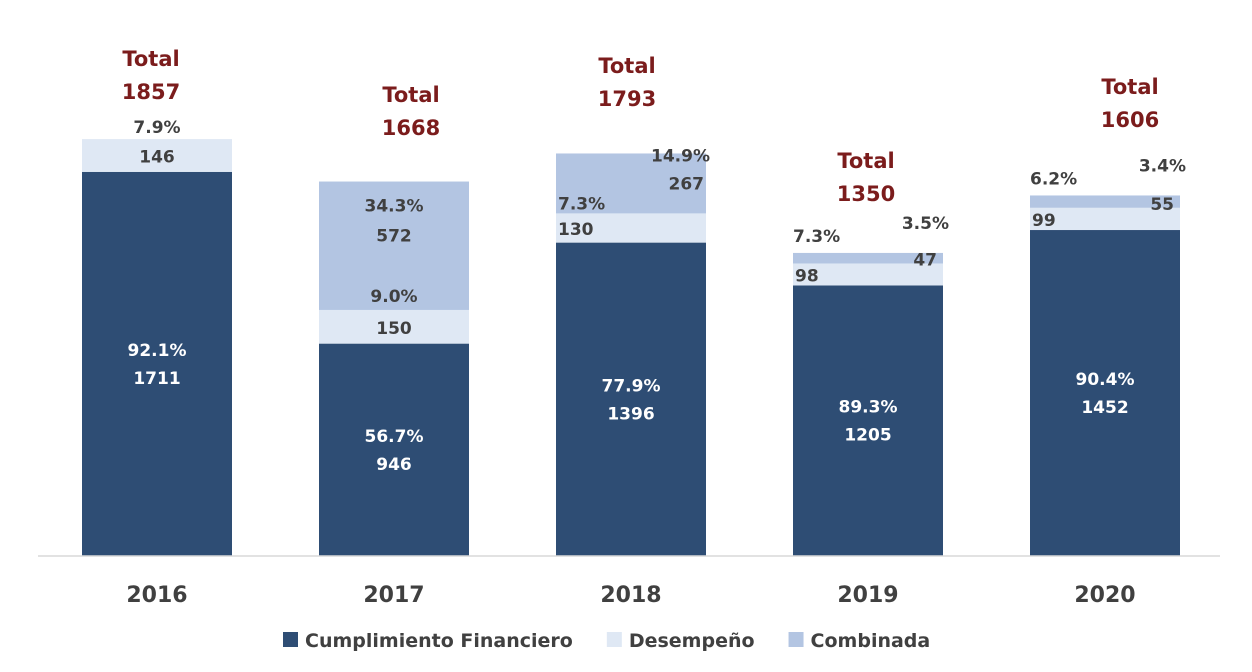  I want to click on label-value-combinada-2019: 47, so click(925, 260).